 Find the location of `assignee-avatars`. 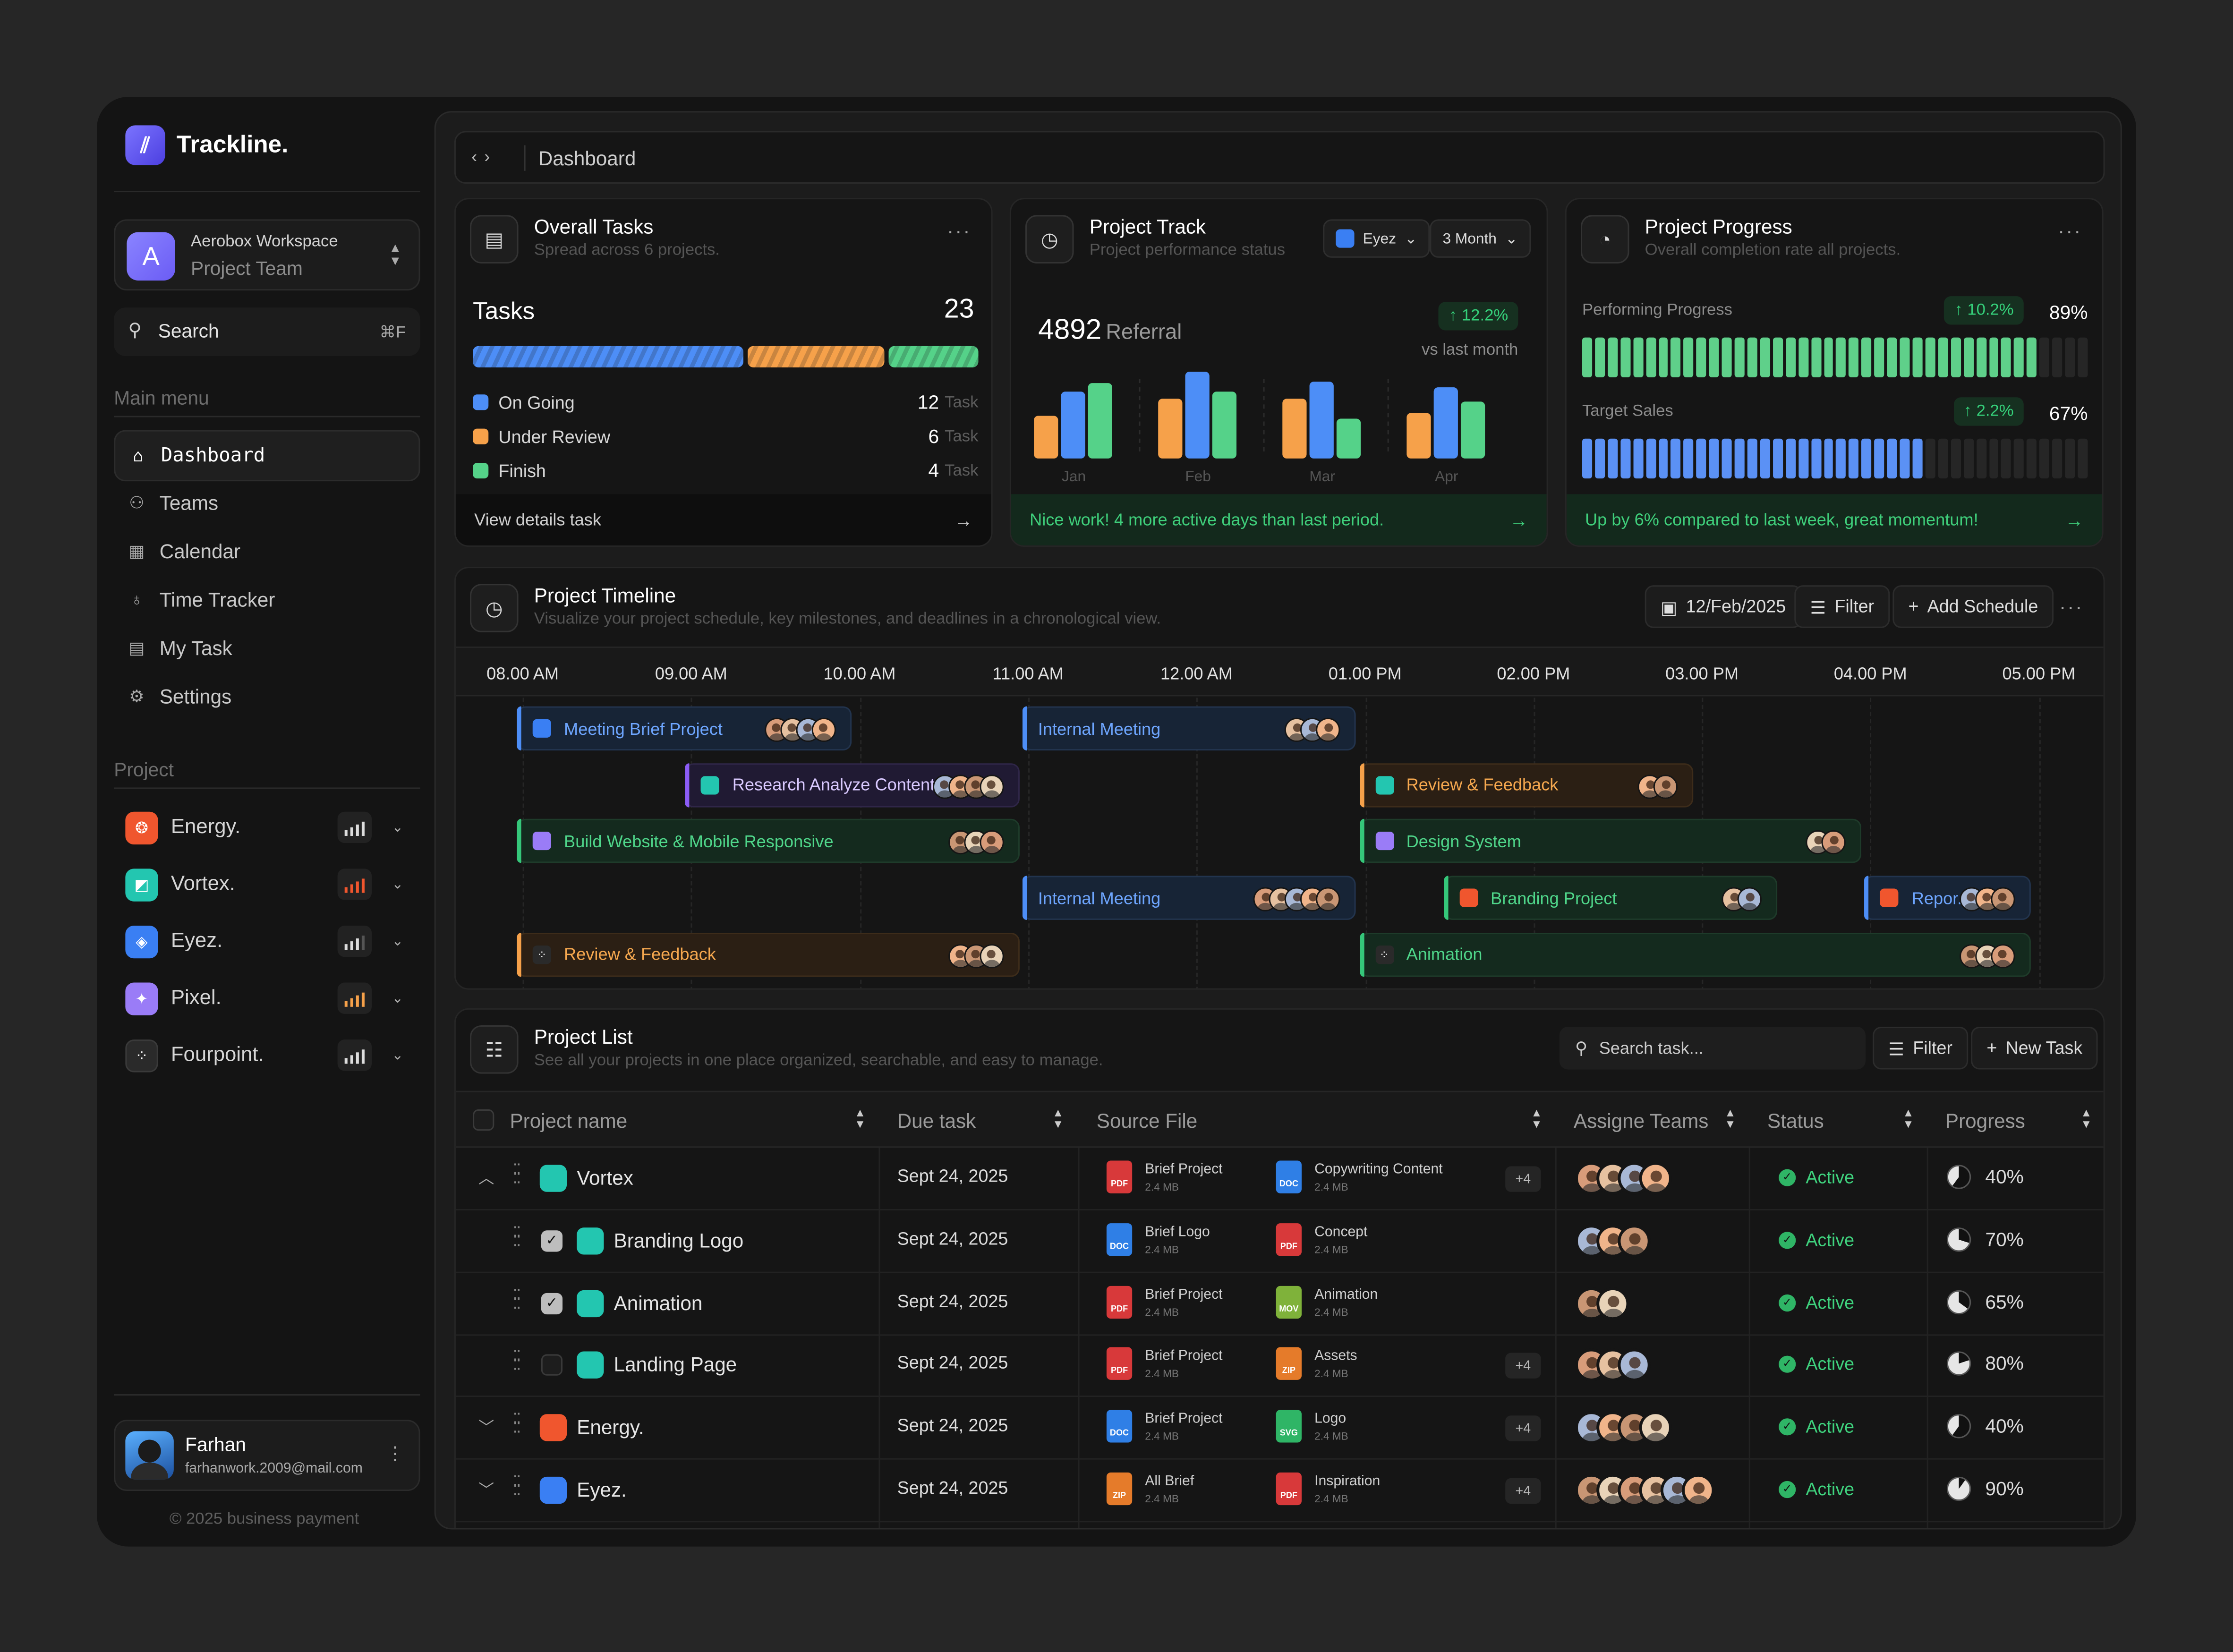

assignee-avatars is located at coordinates (1613, 1240).